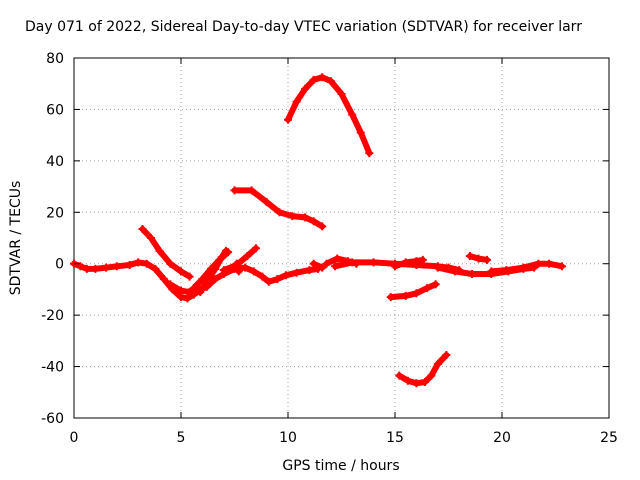 This screenshot has height=480, width=640. Describe the element at coordinates (609, 438) in the screenshot. I see `x-tick-label: 25` at that location.